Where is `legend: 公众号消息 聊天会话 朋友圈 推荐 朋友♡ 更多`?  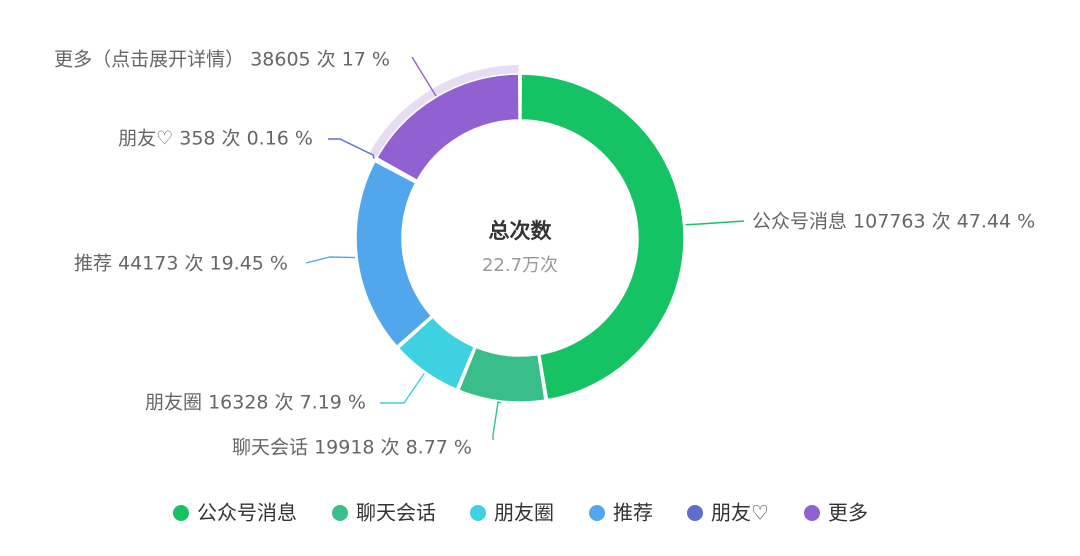 legend: 公众号消息 聊天会话 朋友圈 推荐 朋友♡ 更多 is located at coordinates (520, 513).